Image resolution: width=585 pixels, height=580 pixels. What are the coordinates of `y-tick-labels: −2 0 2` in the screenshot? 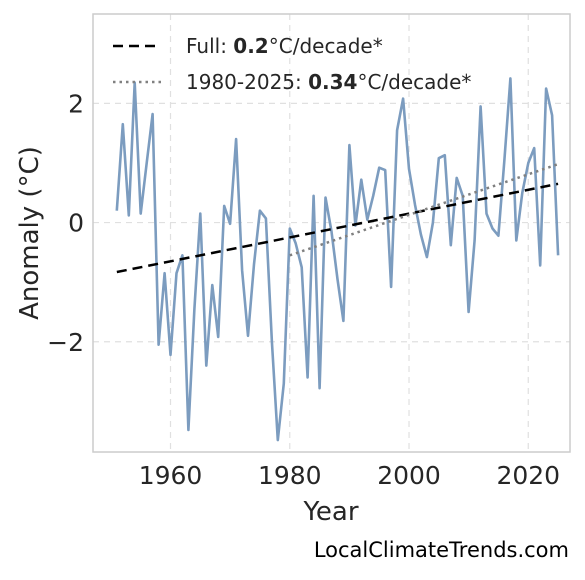 It's located at (65, 222).